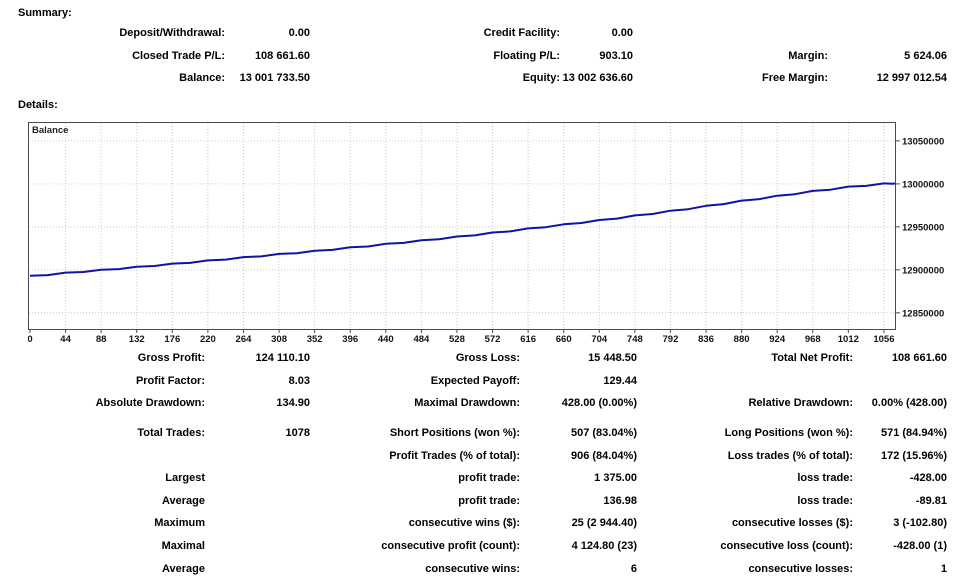 The width and height of the screenshot is (962, 580). I want to click on stat-label: consecutive wins:, so click(472, 568).